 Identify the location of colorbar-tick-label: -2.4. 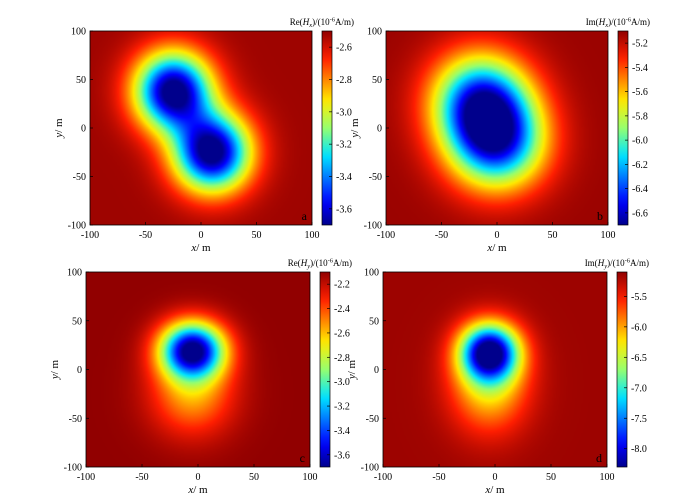
(342, 309).